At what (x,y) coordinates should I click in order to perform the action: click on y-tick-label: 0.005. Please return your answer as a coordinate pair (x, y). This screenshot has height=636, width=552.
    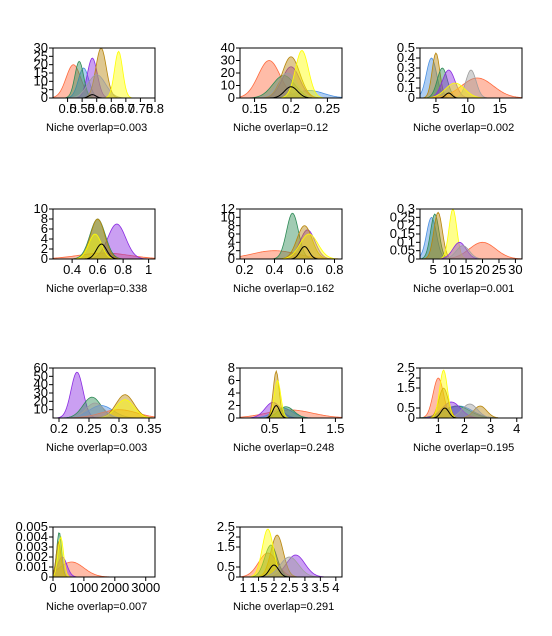
    Looking at the image, I should click on (31, 526).